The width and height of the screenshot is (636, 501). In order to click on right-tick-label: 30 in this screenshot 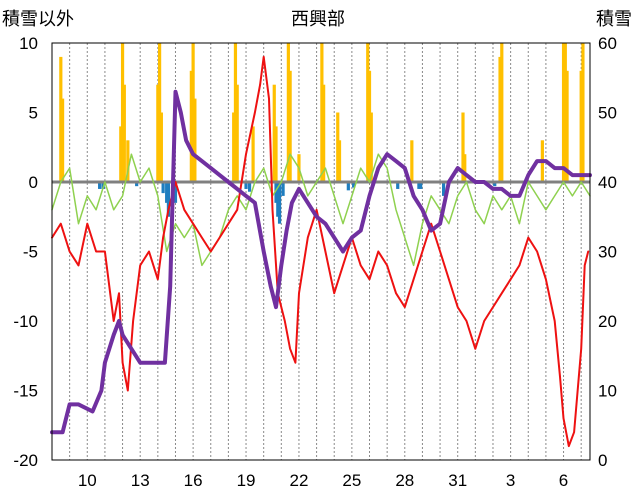, I will do `click(607, 252)`.